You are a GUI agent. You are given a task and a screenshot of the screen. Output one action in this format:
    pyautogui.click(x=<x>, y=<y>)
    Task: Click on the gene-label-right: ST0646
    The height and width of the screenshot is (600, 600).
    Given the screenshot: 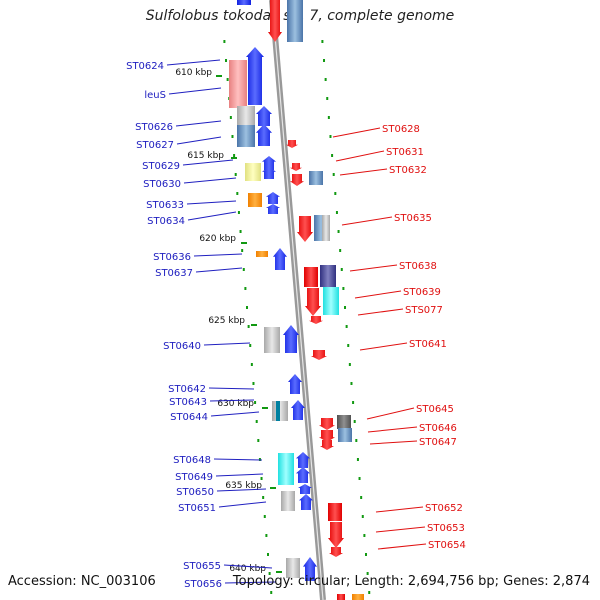 What is the action you would take?
    pyautogui.click(x=438, y=428)
    